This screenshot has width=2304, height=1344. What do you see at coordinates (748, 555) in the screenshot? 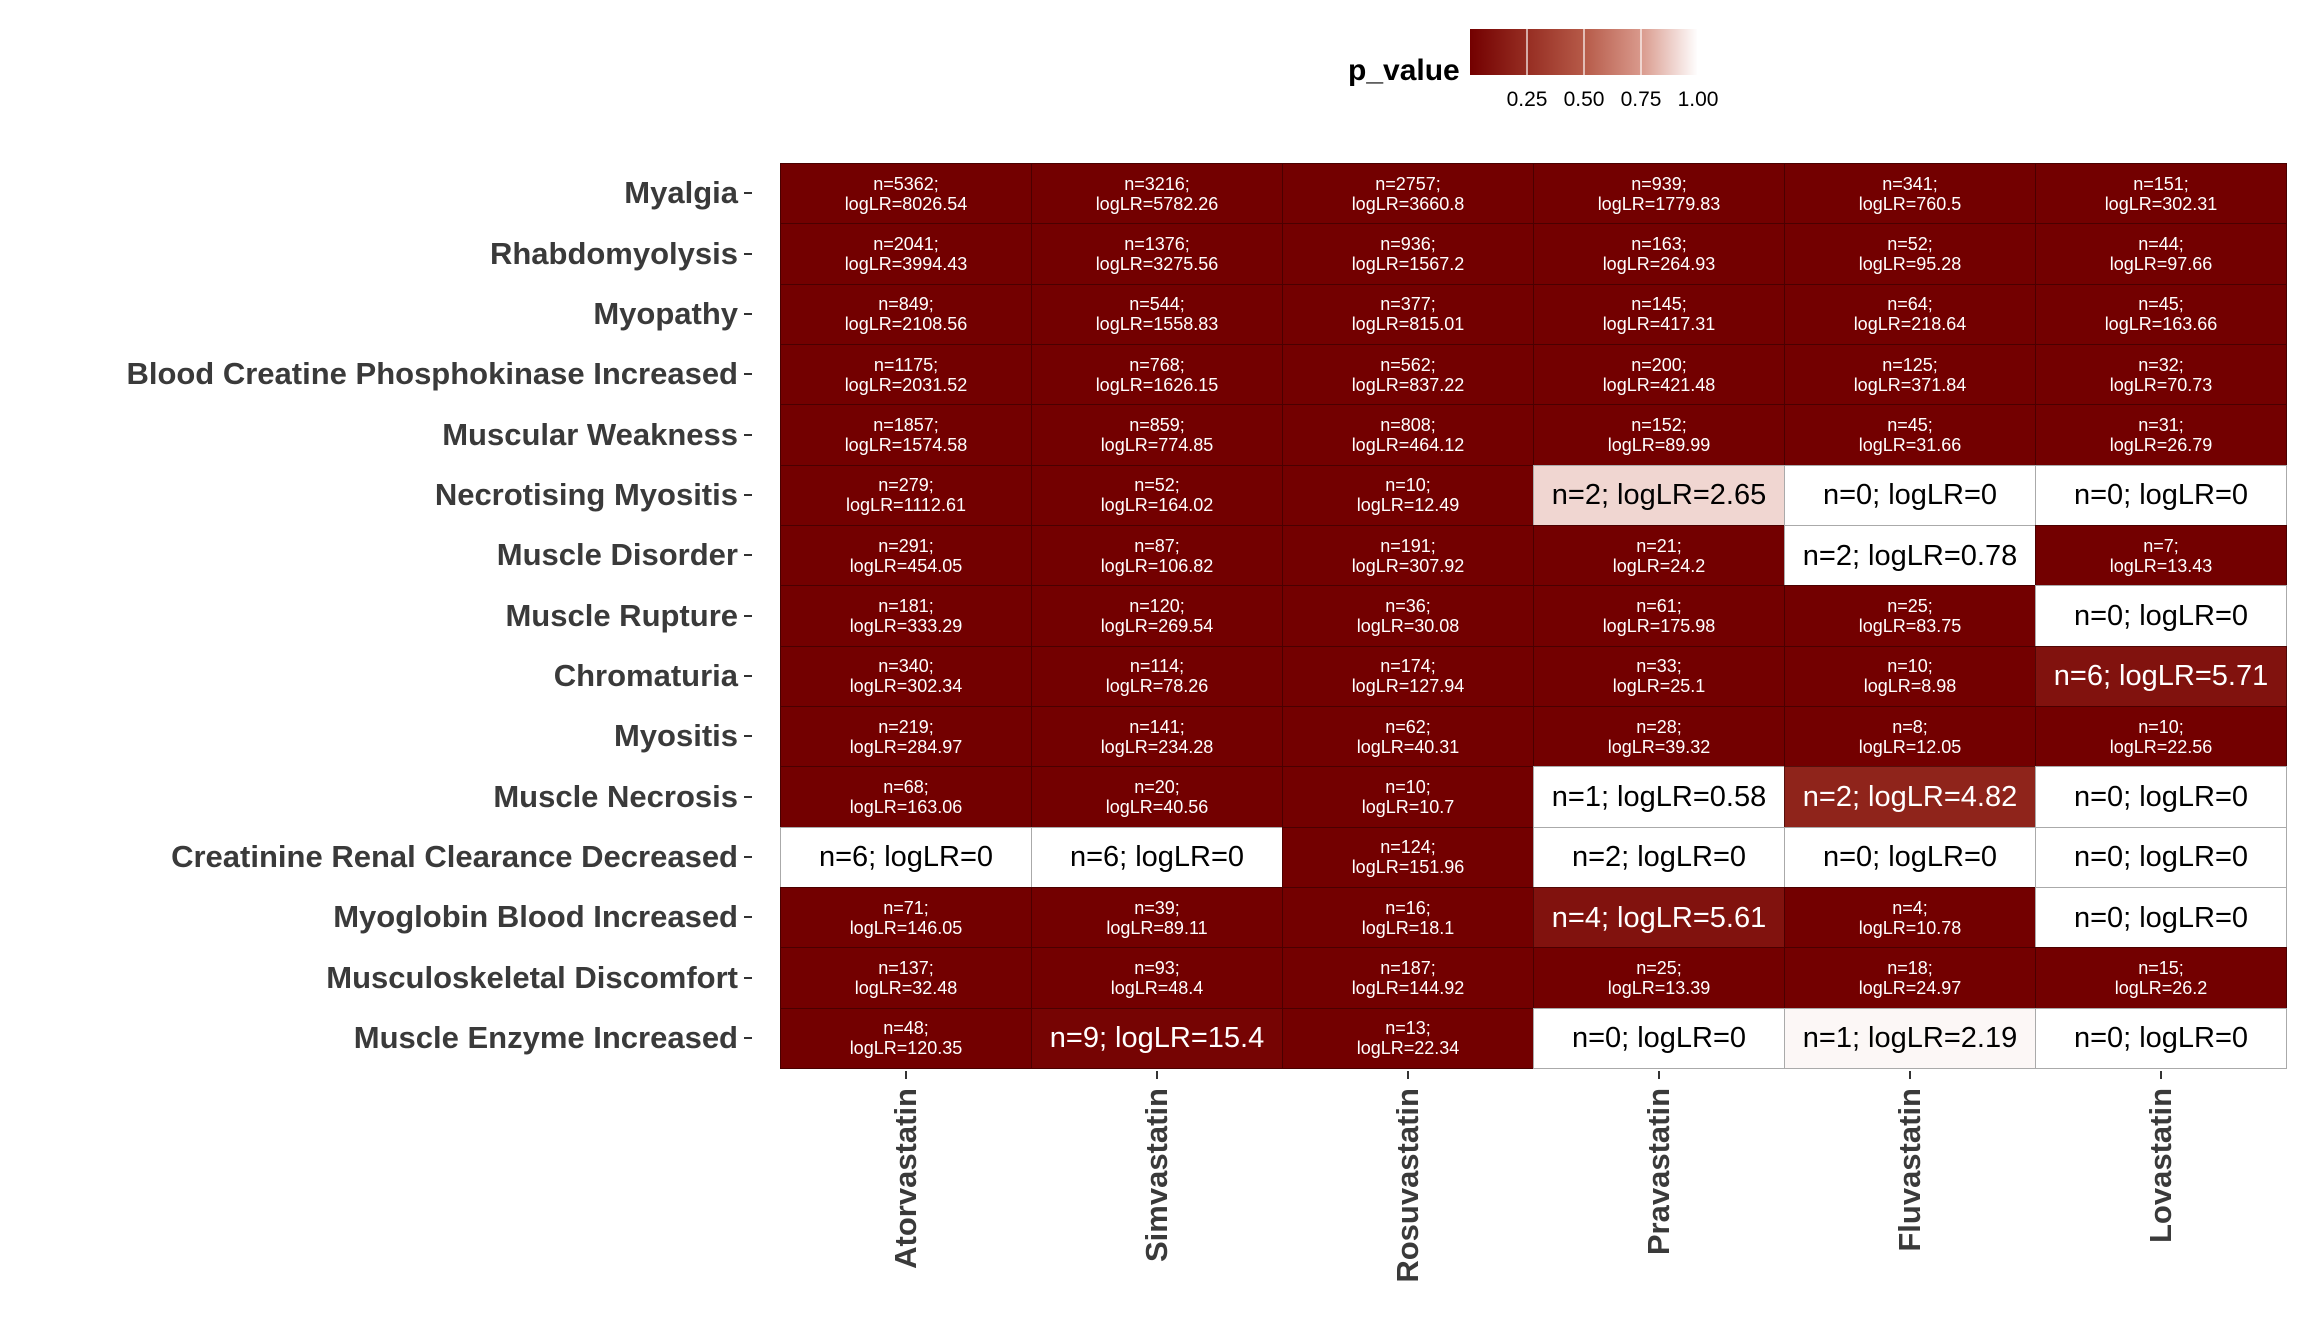
I see `y-tick` at bounding box center [748, 555].